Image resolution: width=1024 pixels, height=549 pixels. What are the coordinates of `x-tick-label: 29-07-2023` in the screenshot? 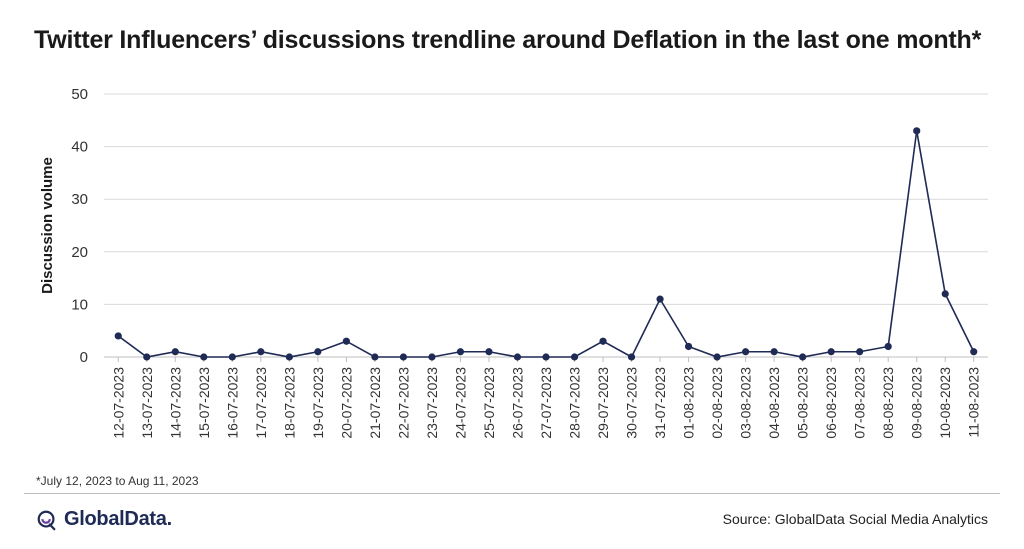 It's located at (603, 403).